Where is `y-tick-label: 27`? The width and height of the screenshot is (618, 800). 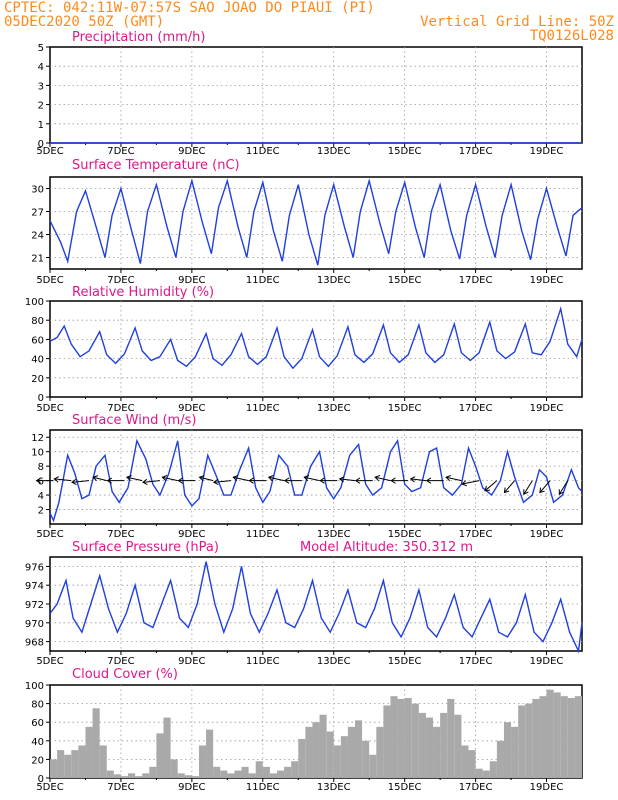
y-tick-label: 27 is located at coordinates (37, 213).